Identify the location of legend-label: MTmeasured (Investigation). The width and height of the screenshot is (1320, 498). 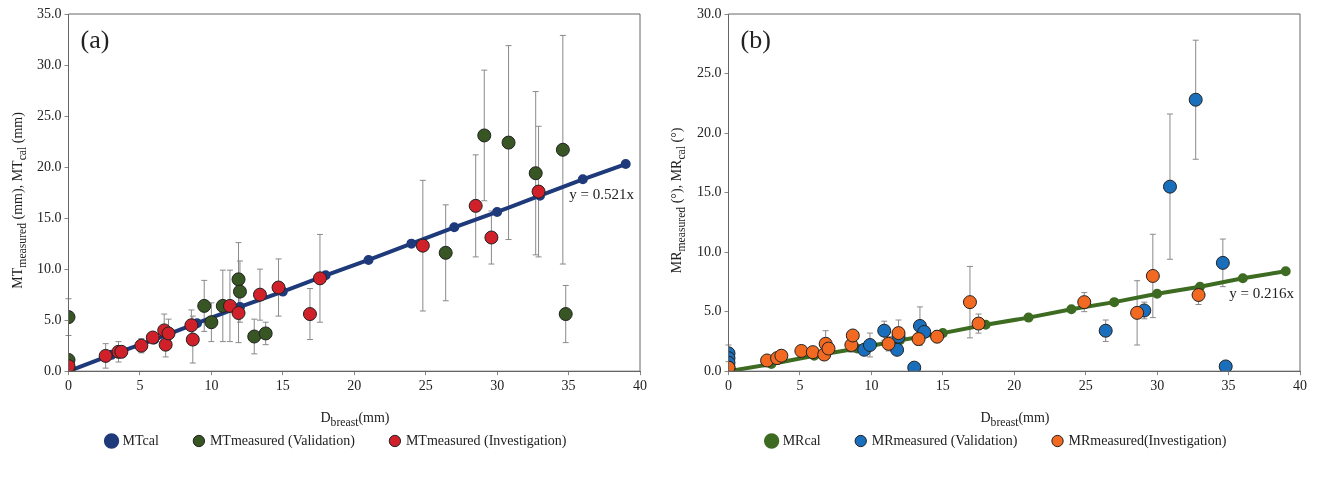
(486, 440).